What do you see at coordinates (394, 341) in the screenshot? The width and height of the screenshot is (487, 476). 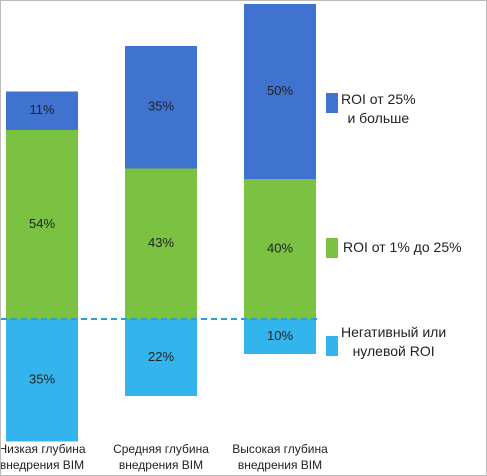 I see `legend-label: Негативный или нулевой ROI` at bounding box center [394, 341].